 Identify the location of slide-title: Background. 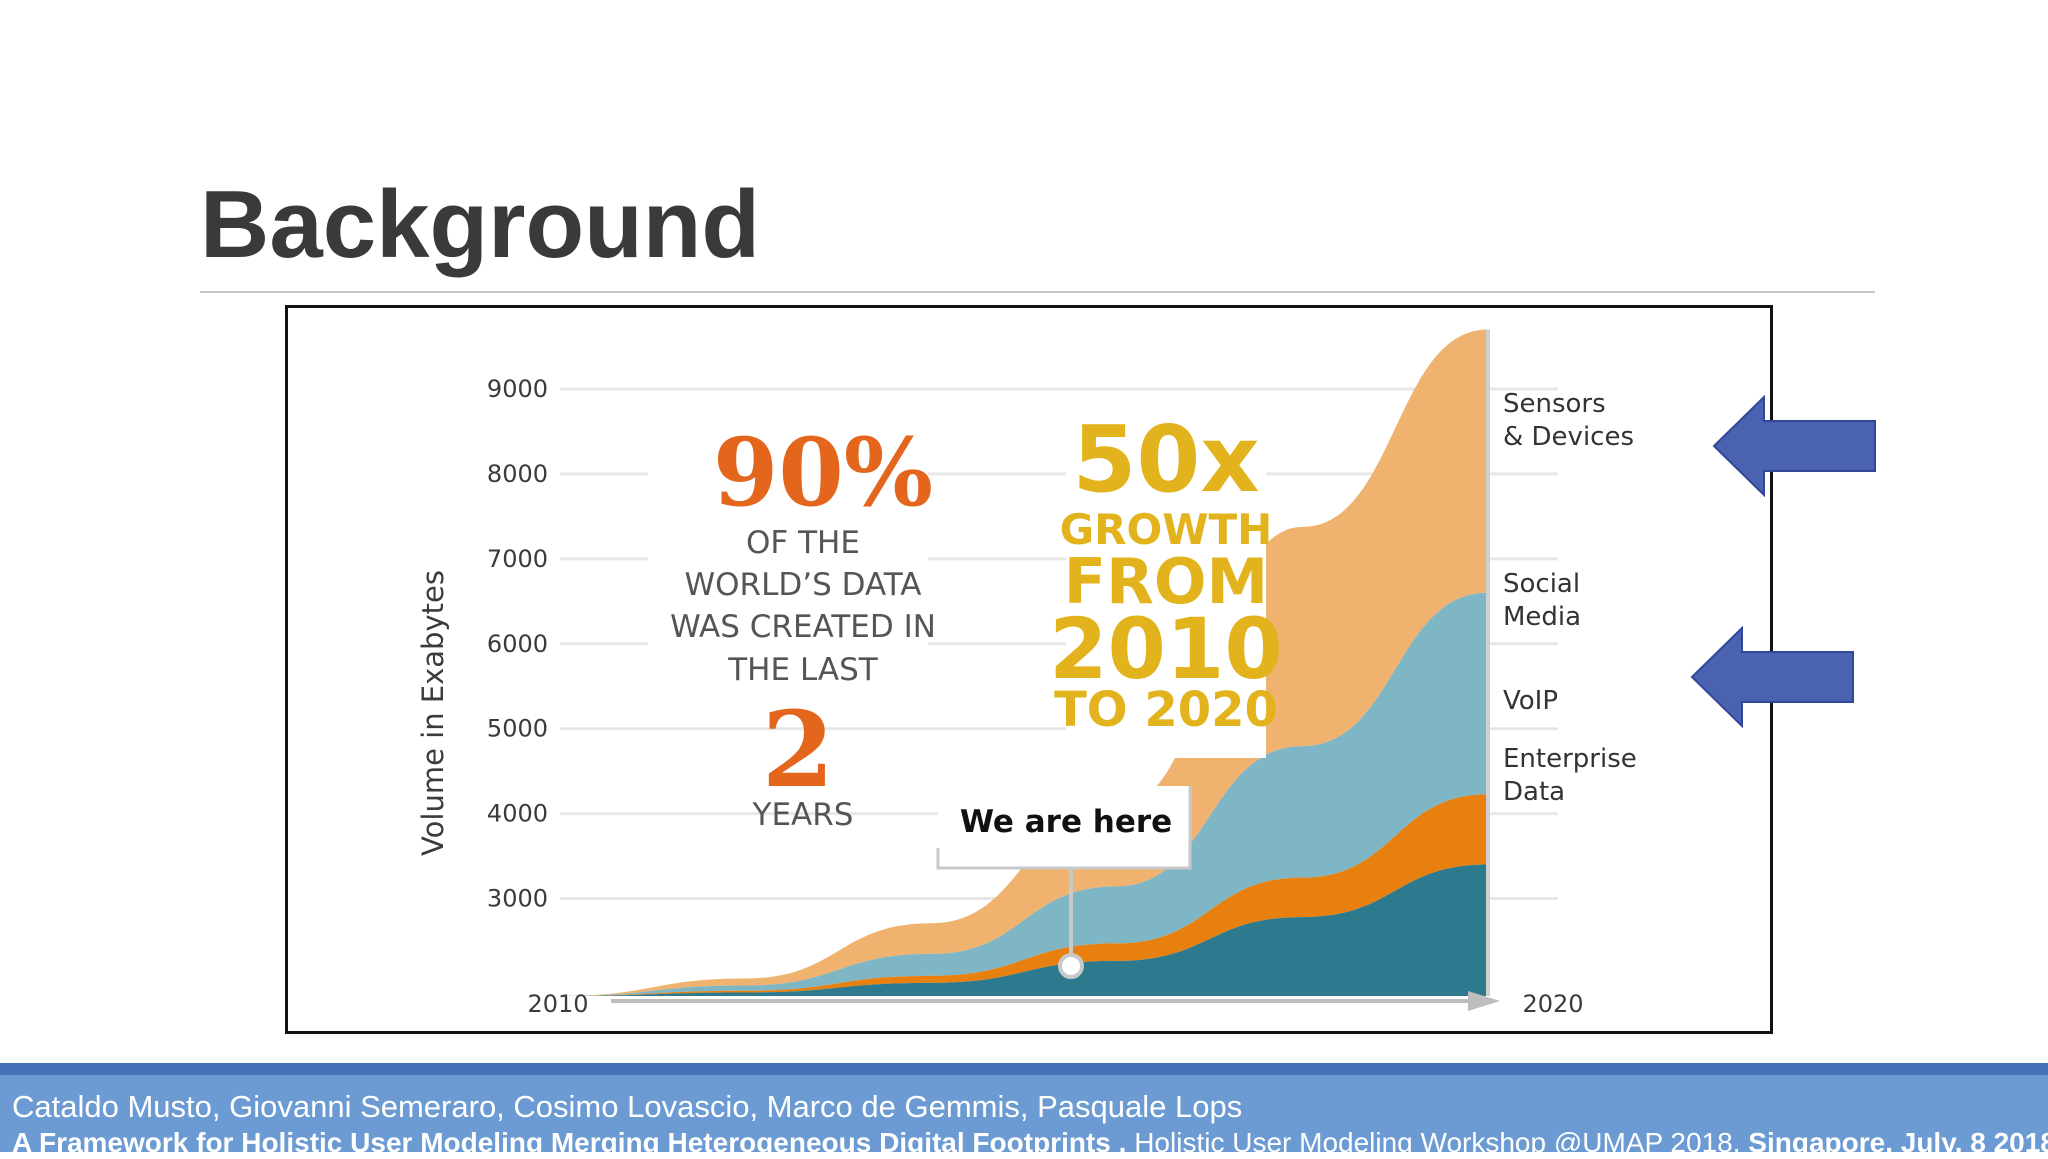
(480, 224).